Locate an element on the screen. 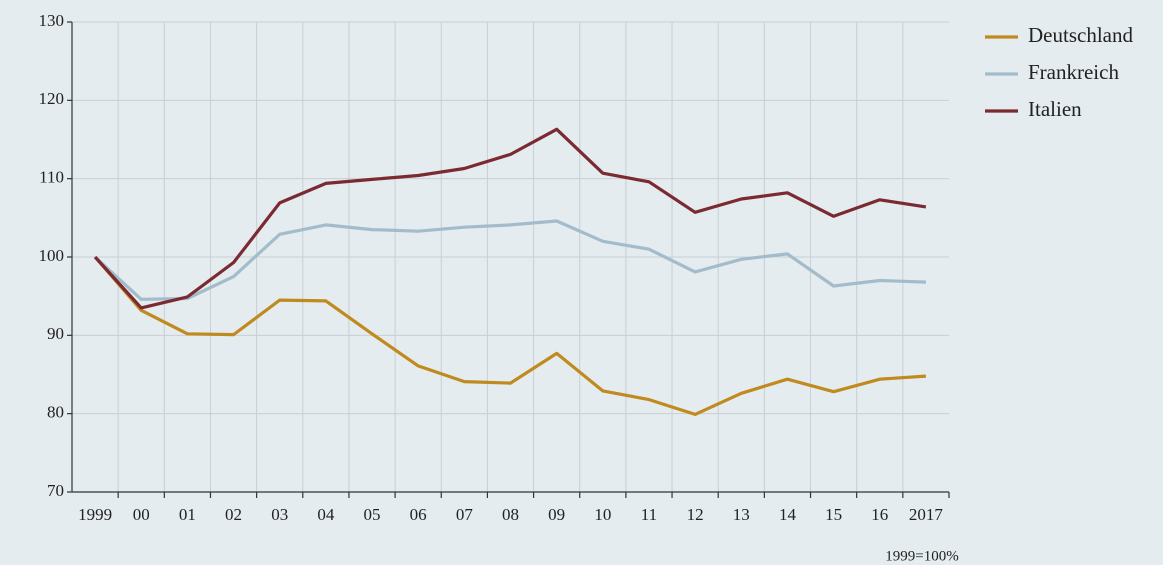 This screenshot has width=1163, height=565. note: 1999=100% is located at coordinates (921, 556).